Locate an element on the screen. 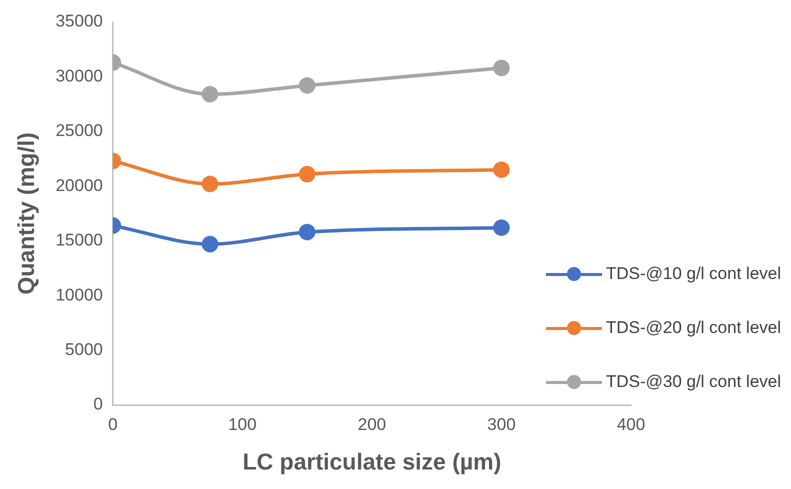 This screenshot has height=489, width=791. x-tick-label: 100 is located at coordinates (242, 424).